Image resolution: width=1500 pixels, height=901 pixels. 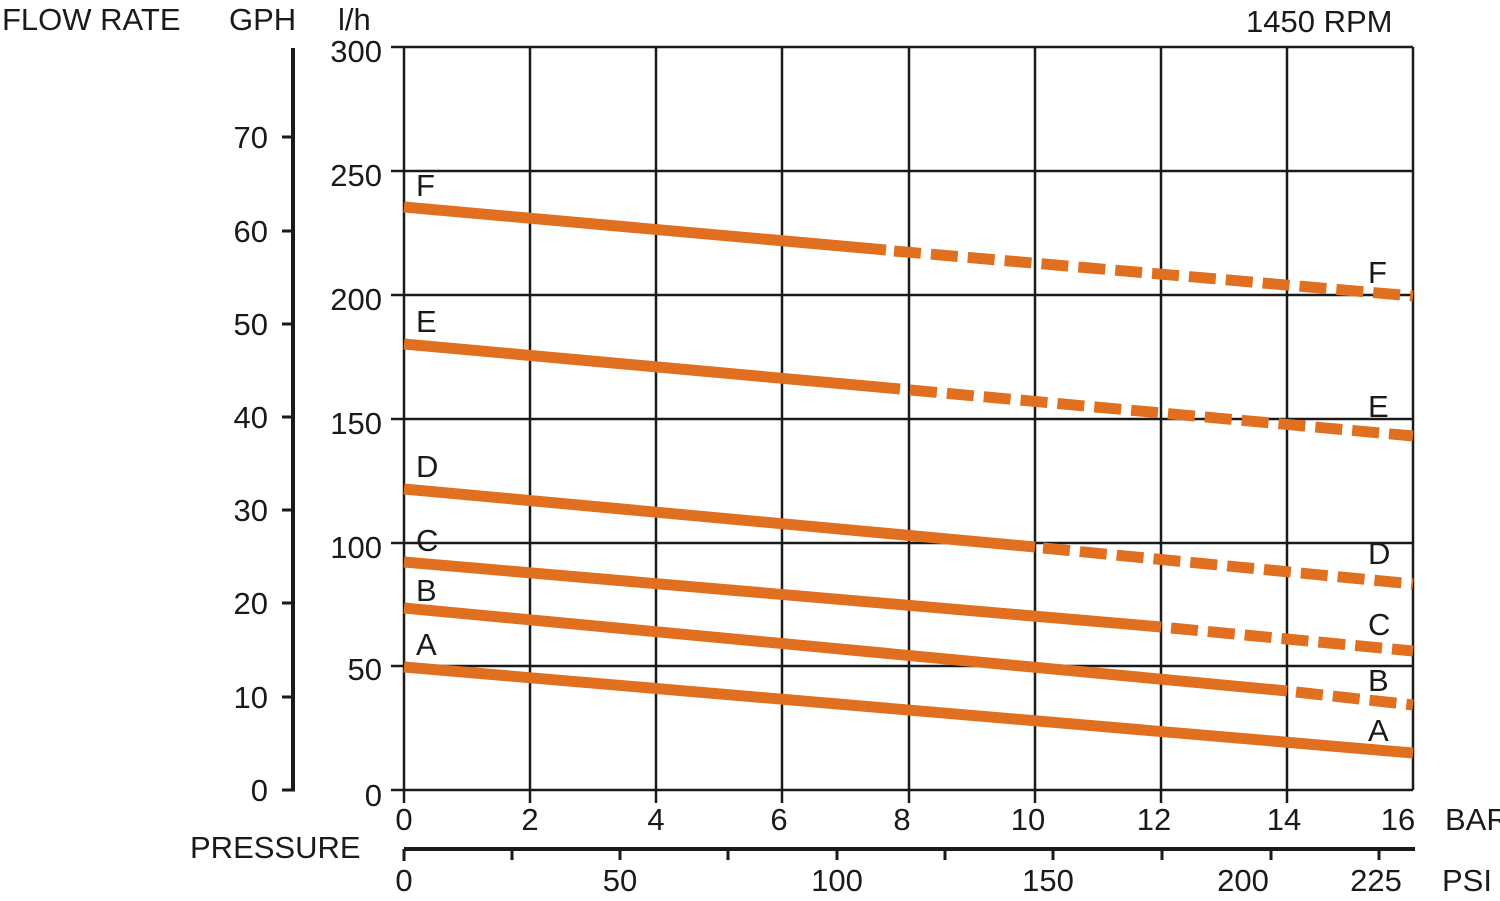 I want to click on curve-labels-left: A B C D E F, so click(x=427, y=415).